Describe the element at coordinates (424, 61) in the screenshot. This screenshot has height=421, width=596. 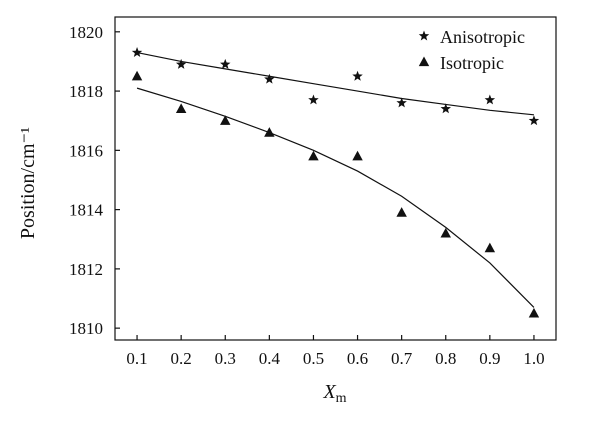
I see `legend-triangle-icon` at that location.